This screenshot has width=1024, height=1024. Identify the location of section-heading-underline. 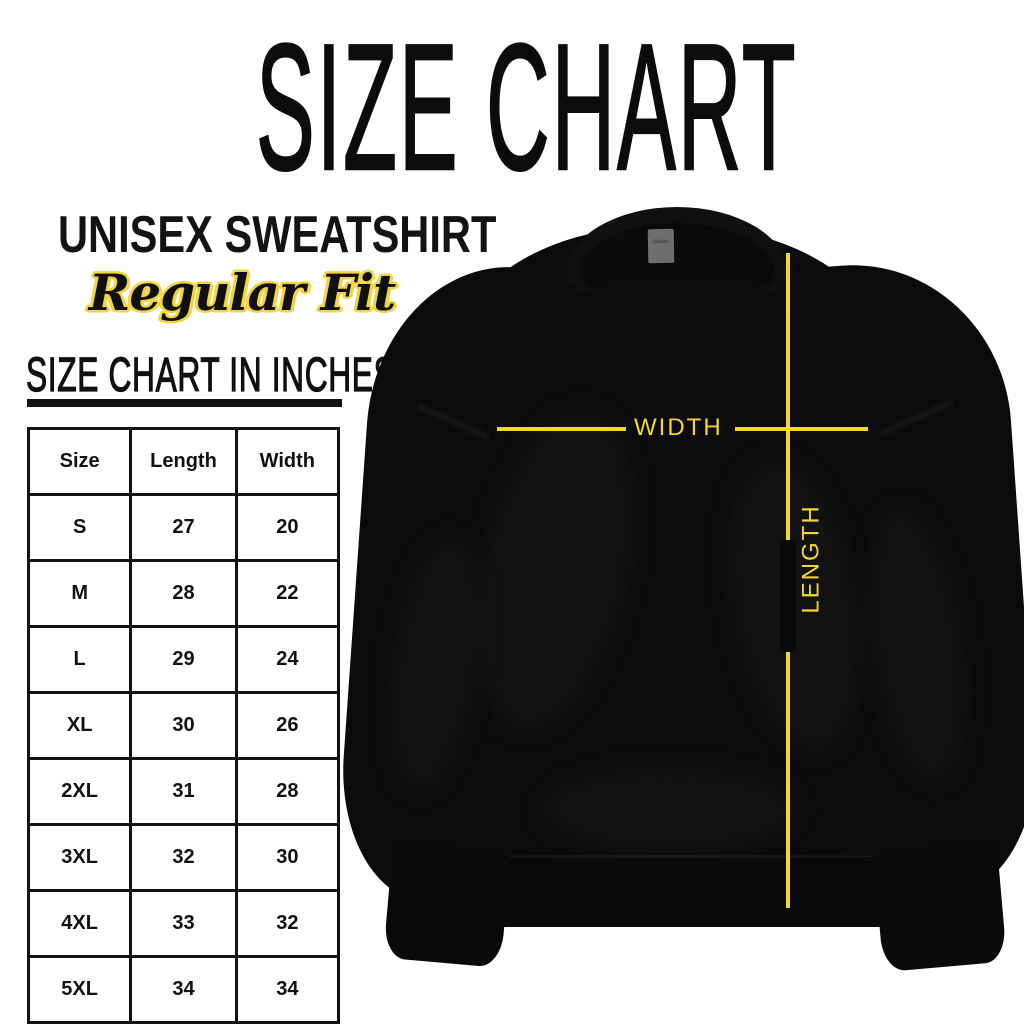
(184, 403).